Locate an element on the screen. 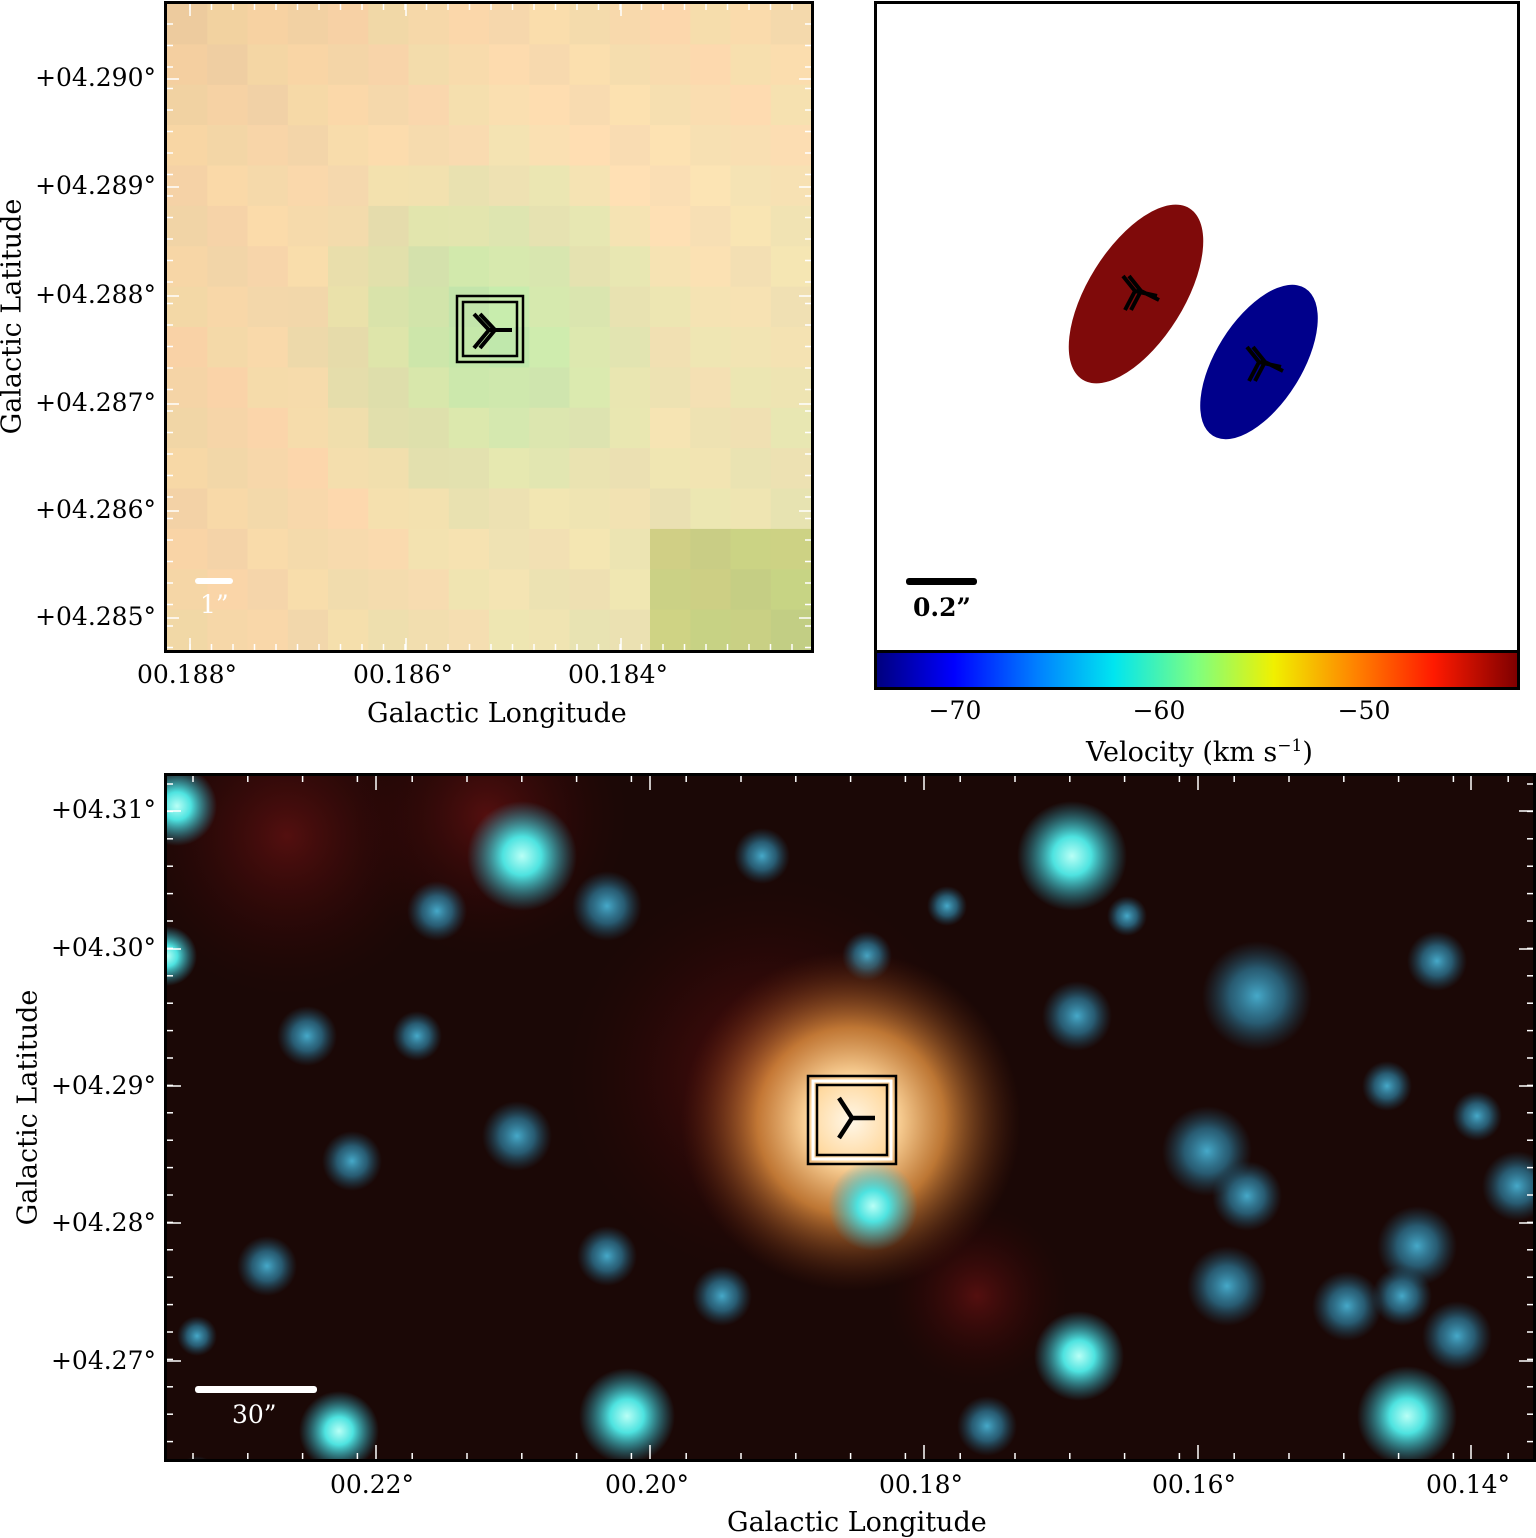 This screenshot has width=1536, height=1538. y-tick-label: +04.28° is located at coordinates (103, 1222).